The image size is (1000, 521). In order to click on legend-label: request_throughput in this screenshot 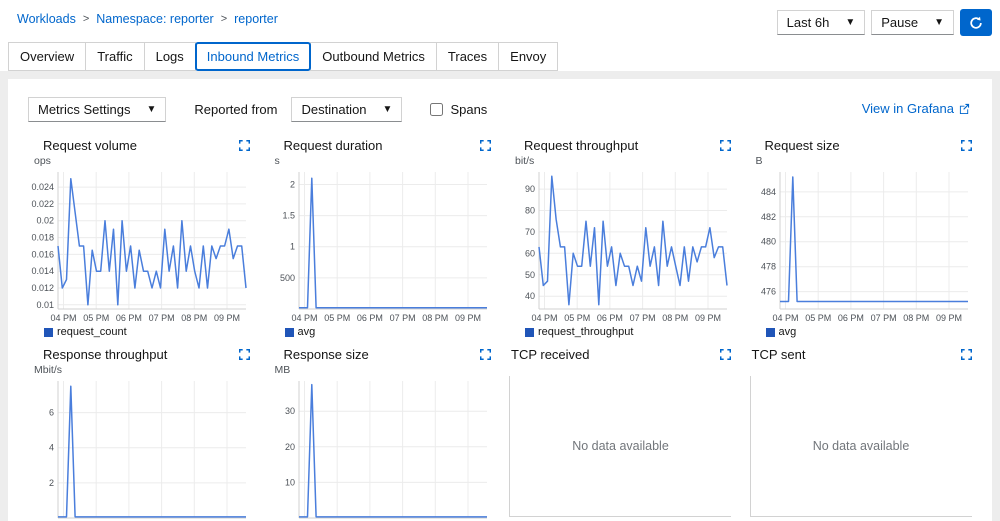, I will do `click(586, 332)`.